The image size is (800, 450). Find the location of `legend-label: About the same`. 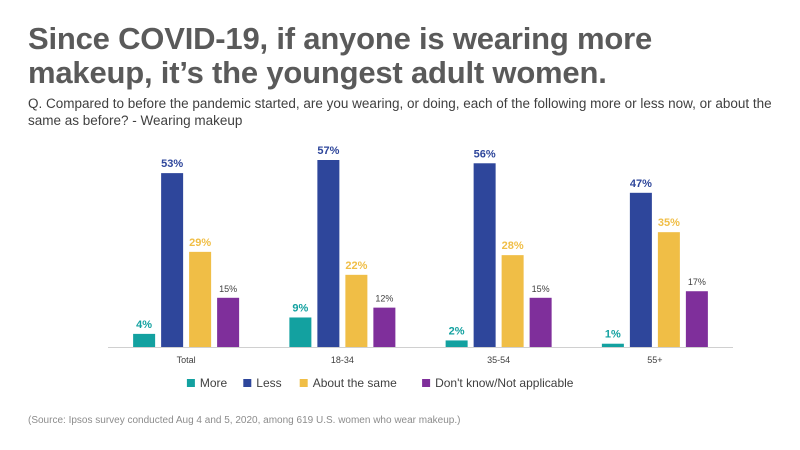

legend-label: About the same is located at coordinates (355, 383).